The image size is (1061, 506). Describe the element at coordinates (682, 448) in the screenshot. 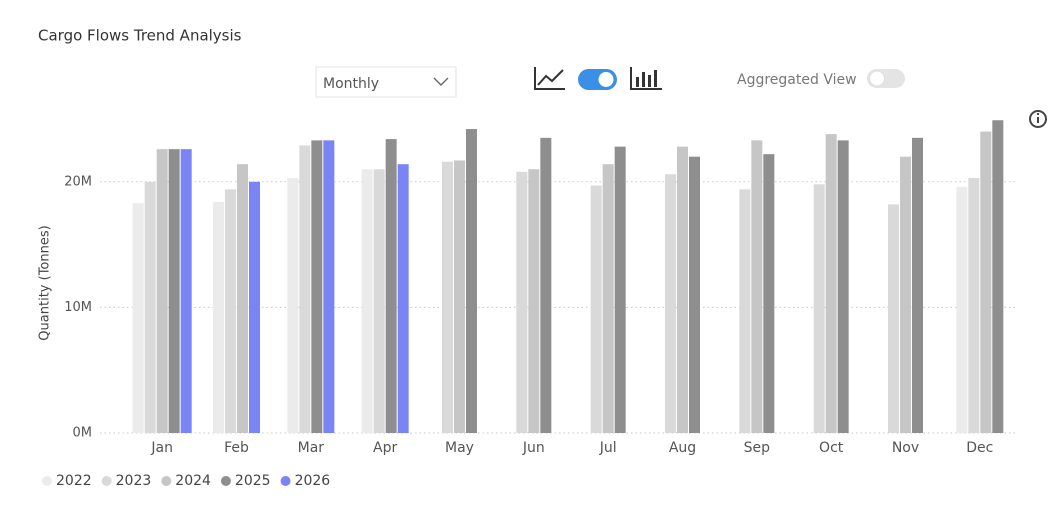

I see `x-tick-label: Aug` at that location.